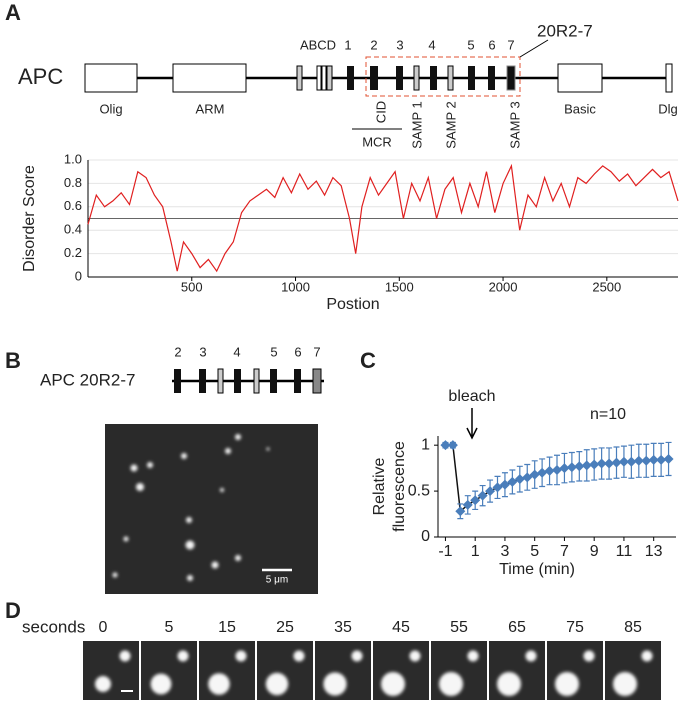 The height and width of the screenshot is (705, 685). What do you see at coordinates (564, 551) in the screenshot?
I see `x-tick-label: 7` at bounding box center [564, 551].